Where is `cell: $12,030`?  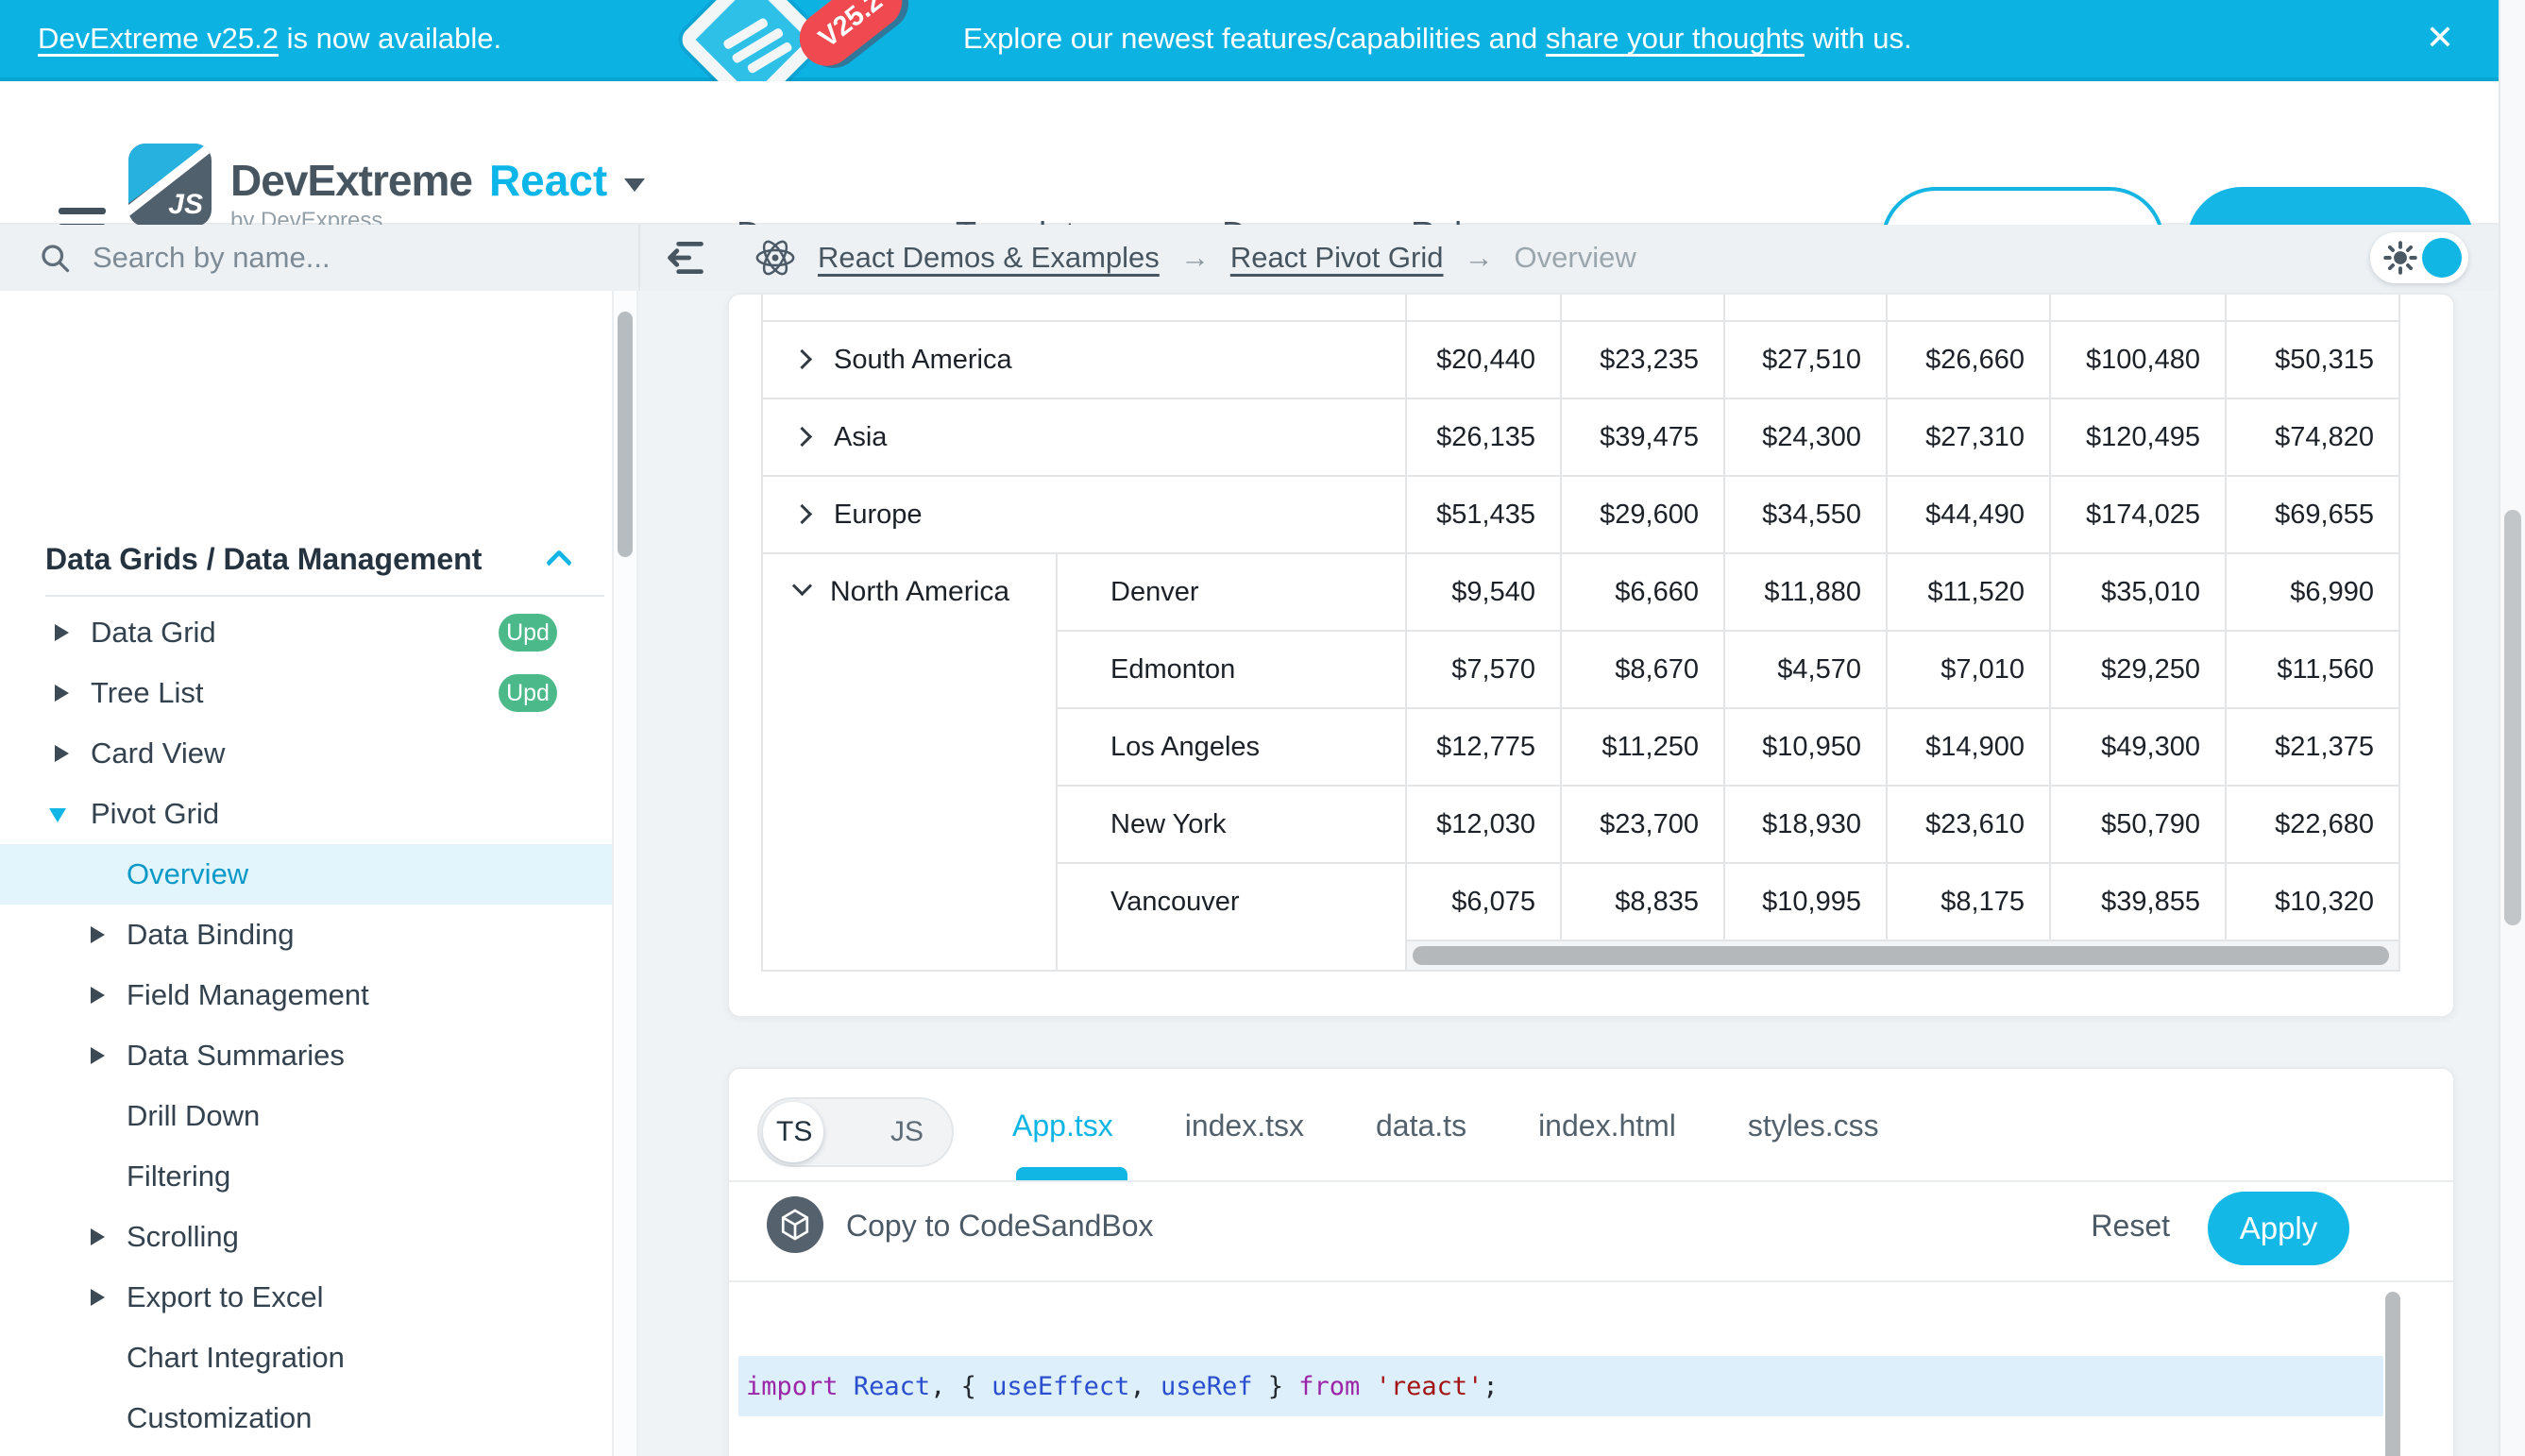
cell: $12,030 is located at coordinates (1483, 824).